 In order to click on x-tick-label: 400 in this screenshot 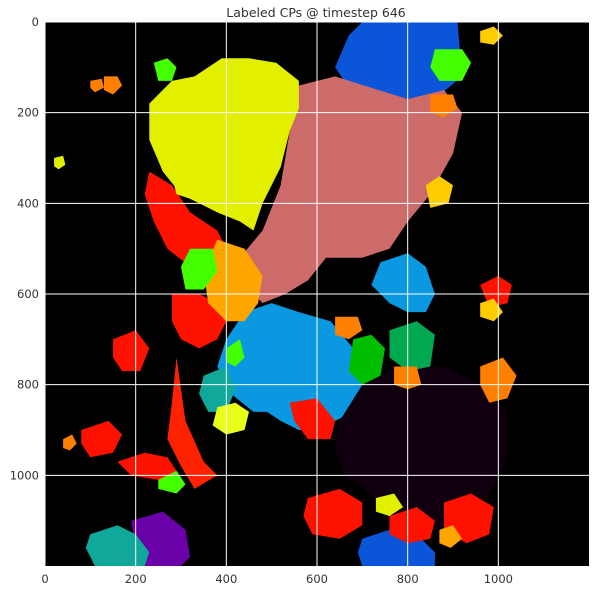, I will do `click(226, 579)`.